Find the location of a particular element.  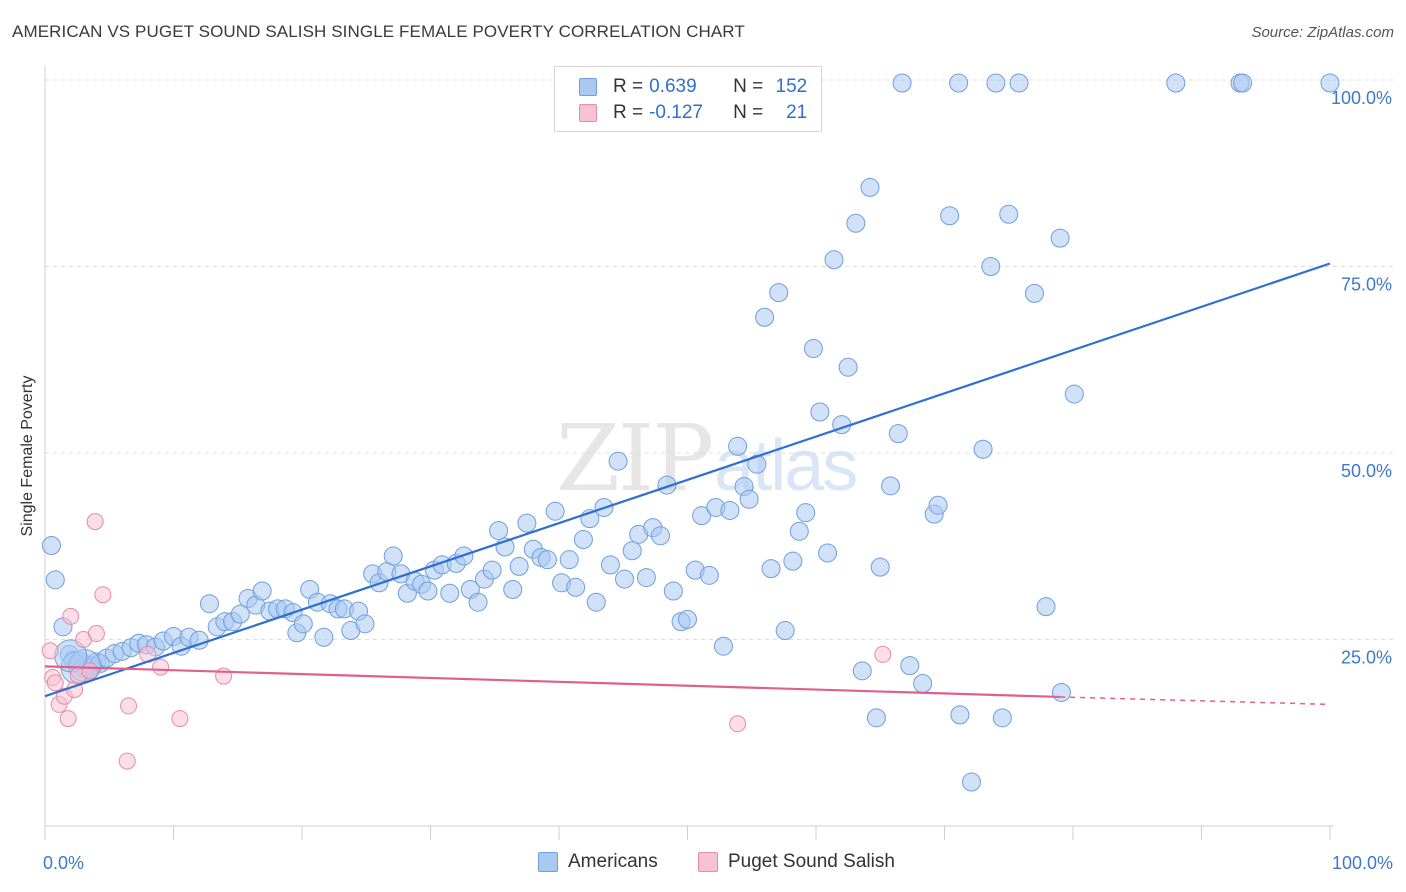

series-swatch-americans is located at coordinates (548, 862).